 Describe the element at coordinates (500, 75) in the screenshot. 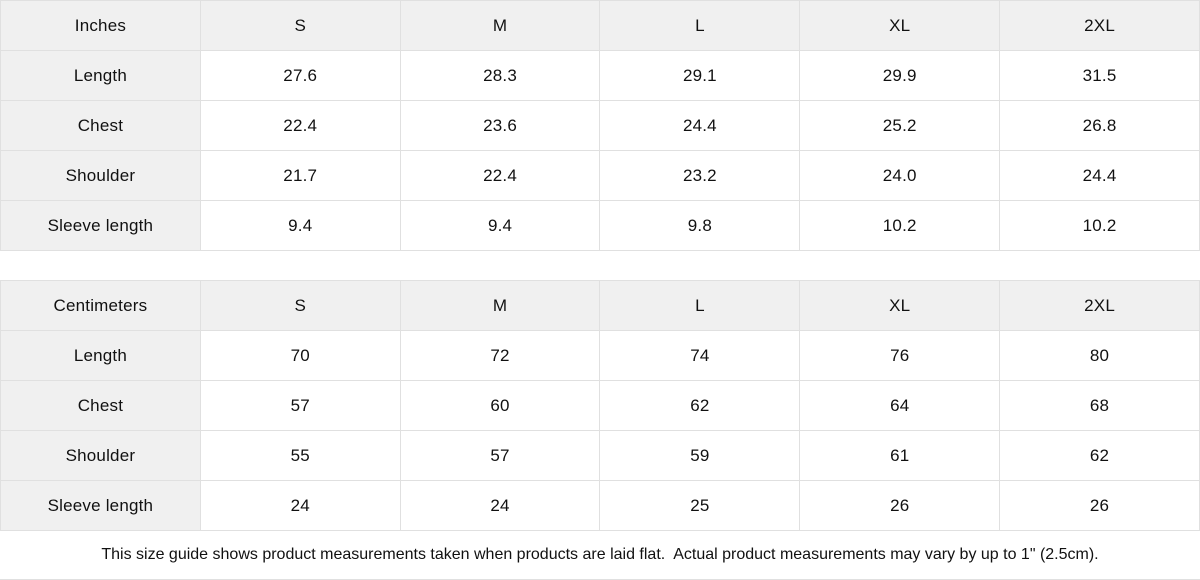

I see `measurement-value: 28.3` at that location.